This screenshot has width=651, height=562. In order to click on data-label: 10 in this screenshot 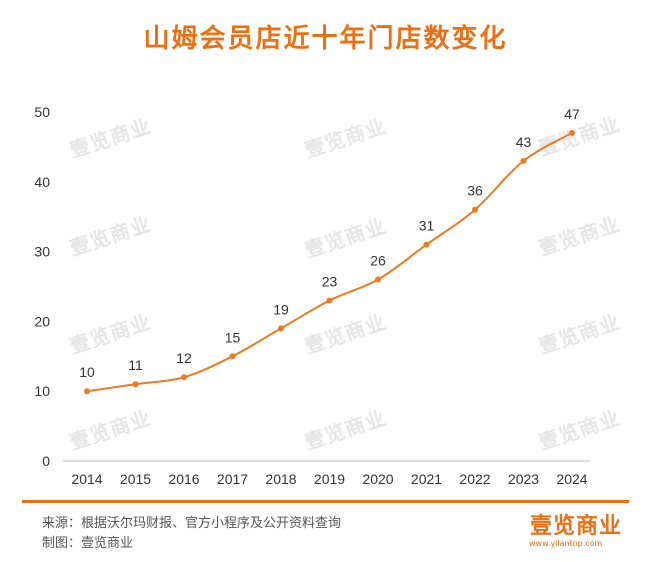, I will do `click(87, 372)`.